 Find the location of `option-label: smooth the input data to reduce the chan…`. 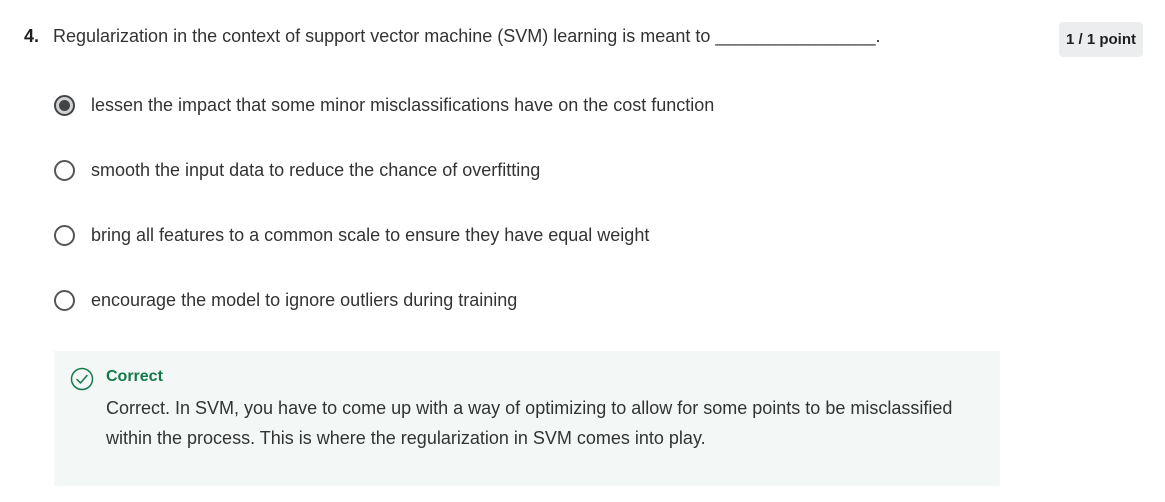

option-label: smooth the input data to reduce the chan… is located at coordinates (316, 170).